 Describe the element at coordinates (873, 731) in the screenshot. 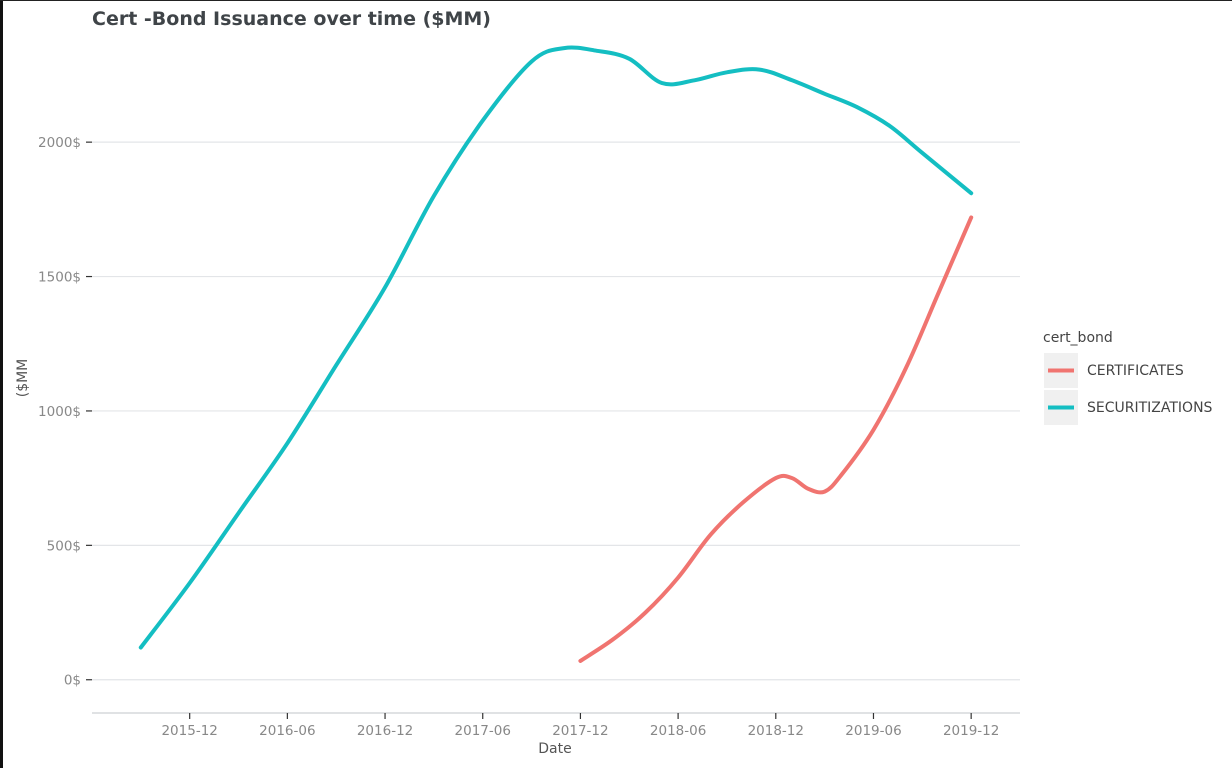

I see `x-tick-label: 2019-06` at that location.